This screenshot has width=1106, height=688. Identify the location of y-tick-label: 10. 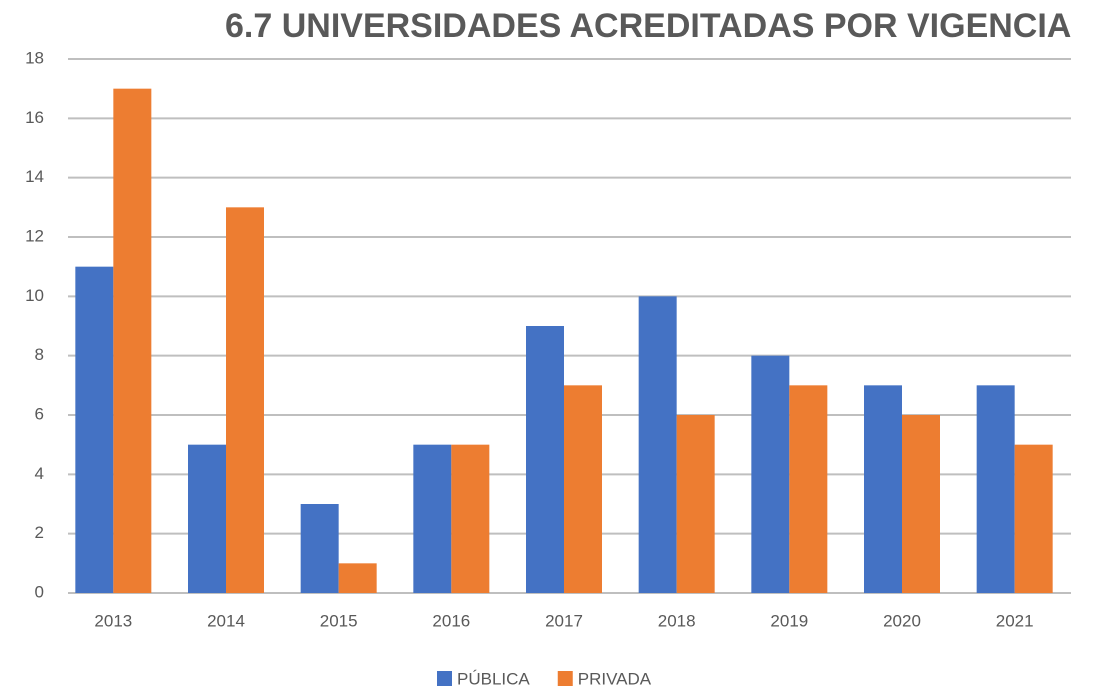
(34, 295).